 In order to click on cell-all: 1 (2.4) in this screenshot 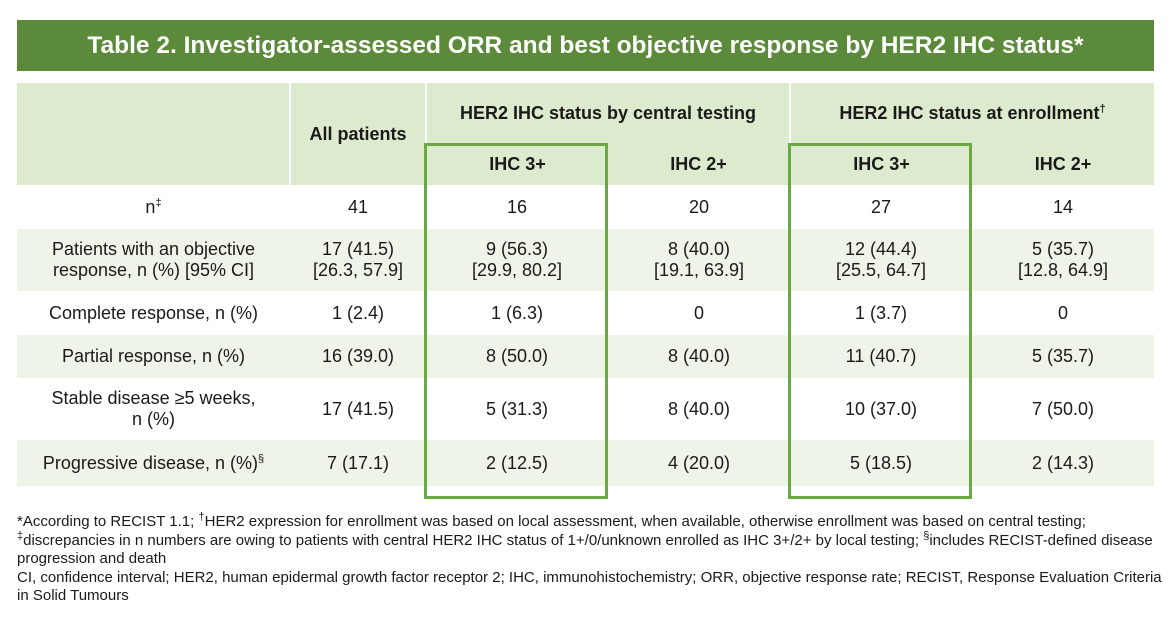, I will do `click(358, 313)`.